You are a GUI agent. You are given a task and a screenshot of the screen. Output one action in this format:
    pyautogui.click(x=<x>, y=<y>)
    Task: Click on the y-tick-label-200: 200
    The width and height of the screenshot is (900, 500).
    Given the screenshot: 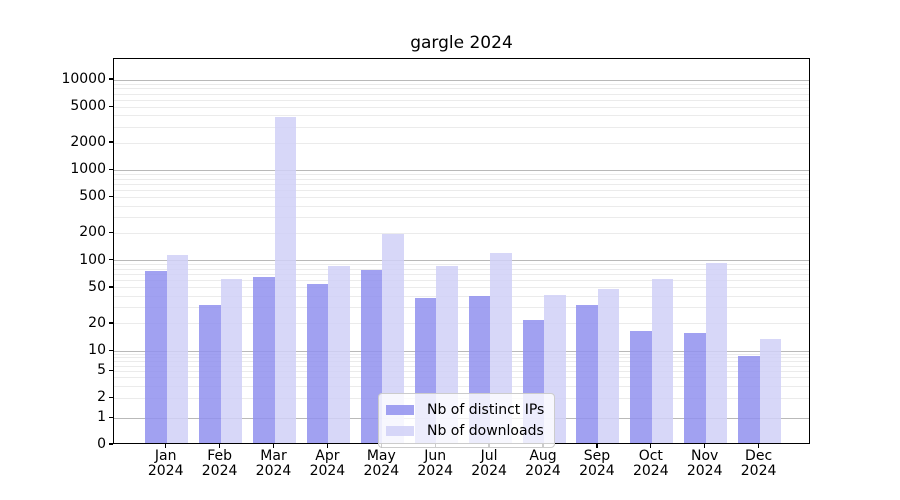 What is the action you would take?
    pyautogui.click(x=92, y=232)
    